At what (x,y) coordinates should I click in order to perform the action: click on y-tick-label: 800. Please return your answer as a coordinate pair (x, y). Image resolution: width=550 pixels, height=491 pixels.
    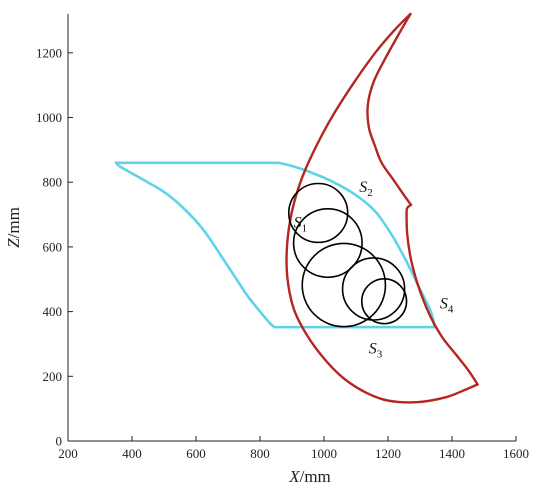
    Looking at the image, I should click on (53, 182).